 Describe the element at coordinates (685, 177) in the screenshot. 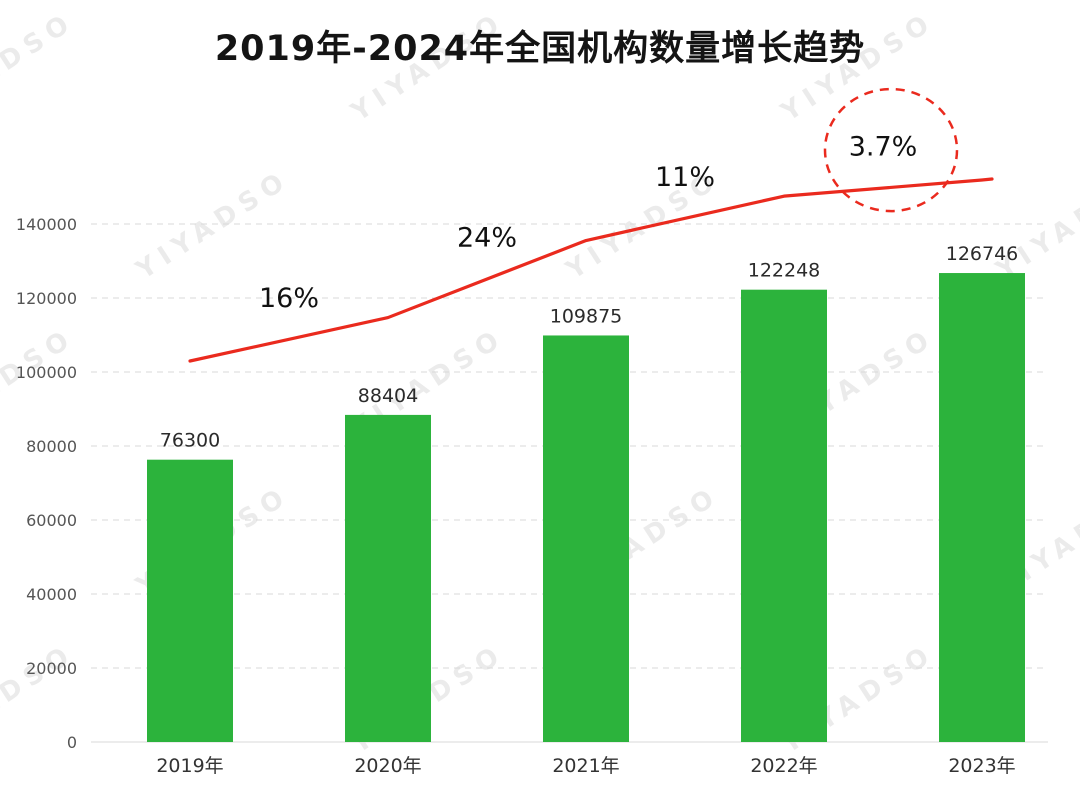

I see `growth-annotation: 11%` at that location.